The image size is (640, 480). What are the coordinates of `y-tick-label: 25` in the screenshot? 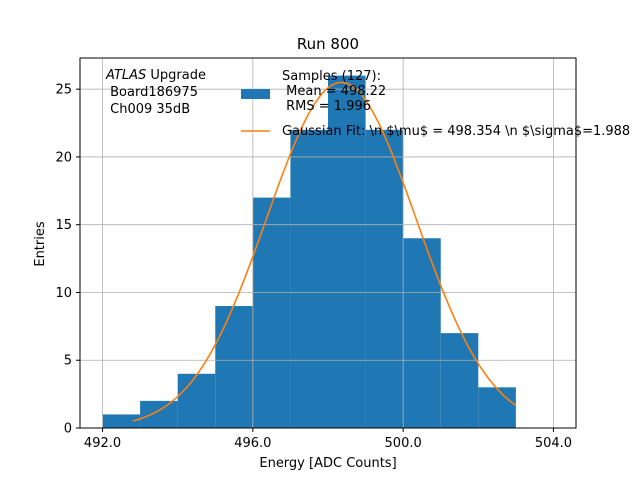 It's located at (63, 90).